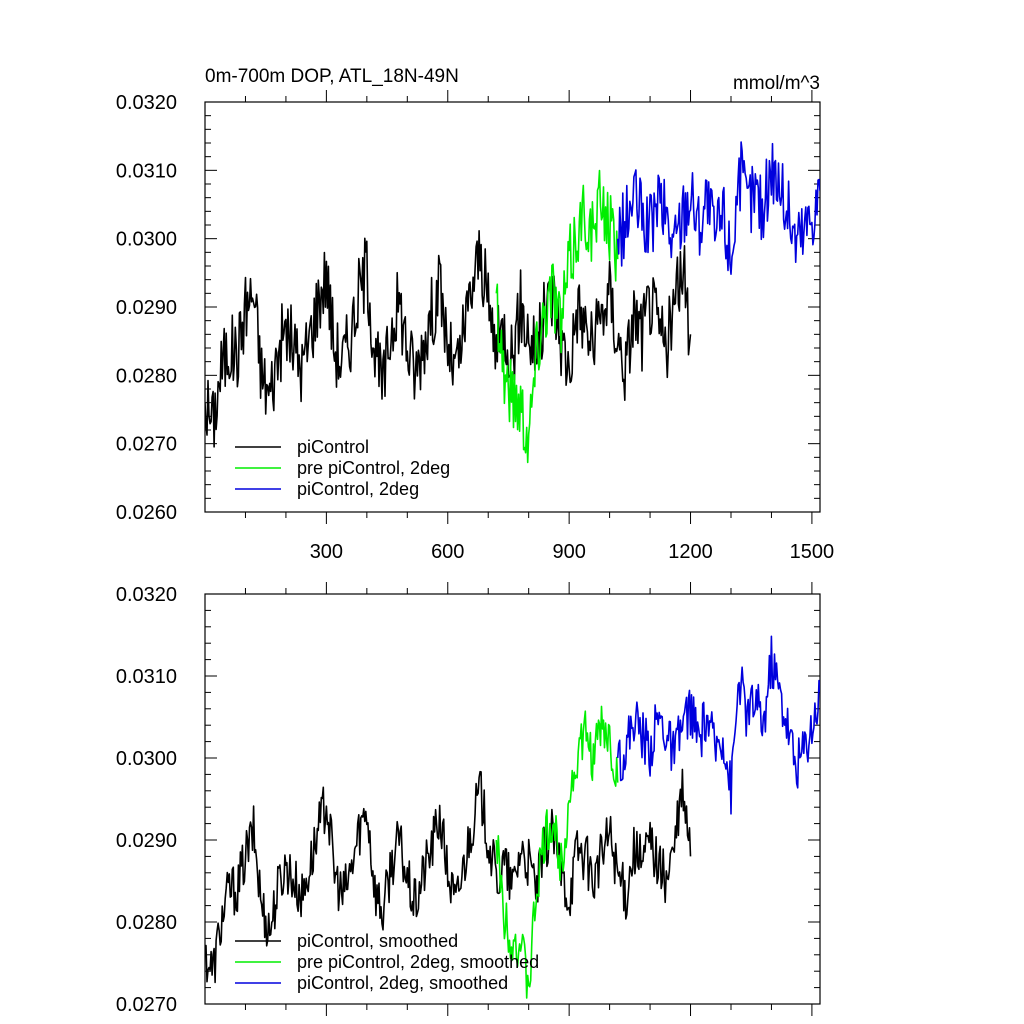  I want to click on y-tick-label: 0.0260, so click(146, 513).